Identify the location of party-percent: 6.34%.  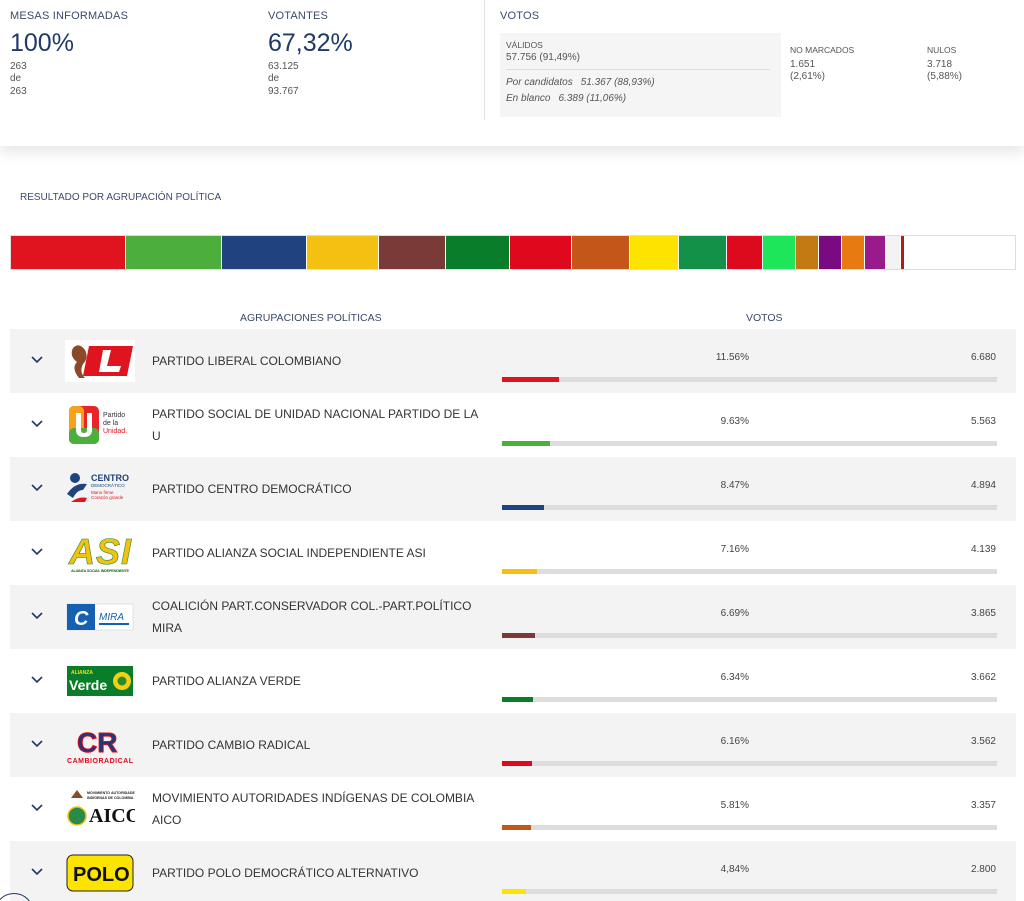
(734, 677).